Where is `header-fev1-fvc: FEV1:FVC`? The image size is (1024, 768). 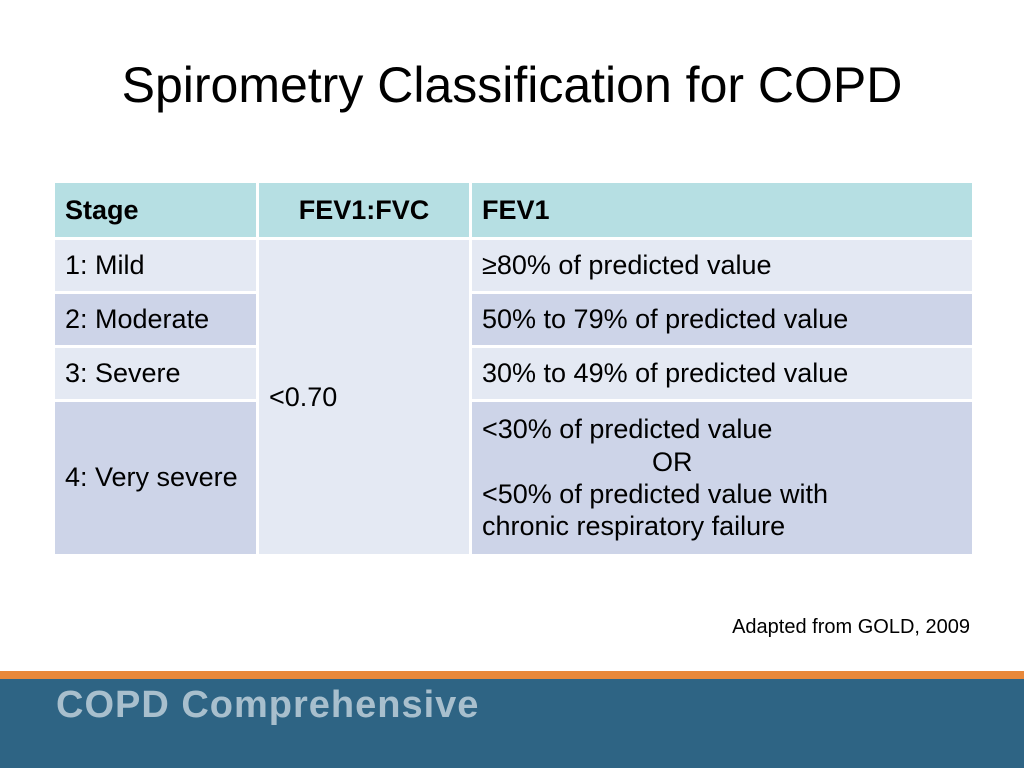 header-fev1-fvc: FEV1:FVC is located at coordinates (364, 210).